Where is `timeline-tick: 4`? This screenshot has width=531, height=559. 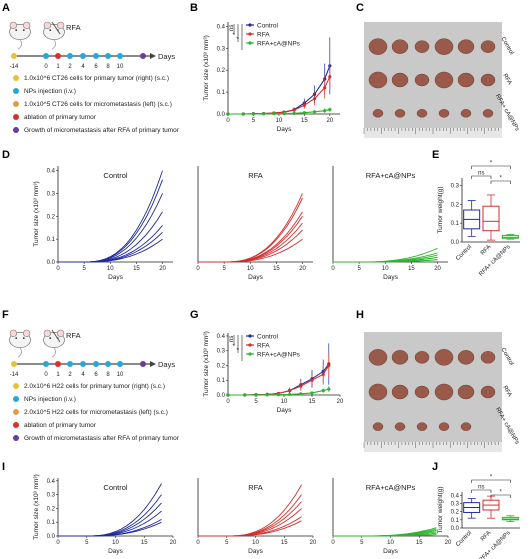 timeline-tick: 4 is located at coordinates (83, 67).